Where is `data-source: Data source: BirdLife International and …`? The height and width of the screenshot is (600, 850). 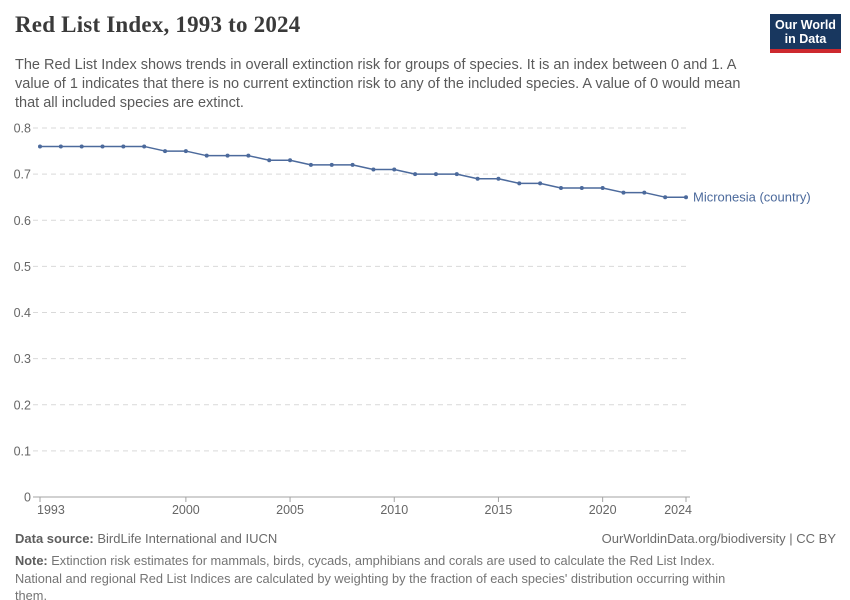 data-source: Data source: BirdLife International and … is located at coordinates (146, 538).